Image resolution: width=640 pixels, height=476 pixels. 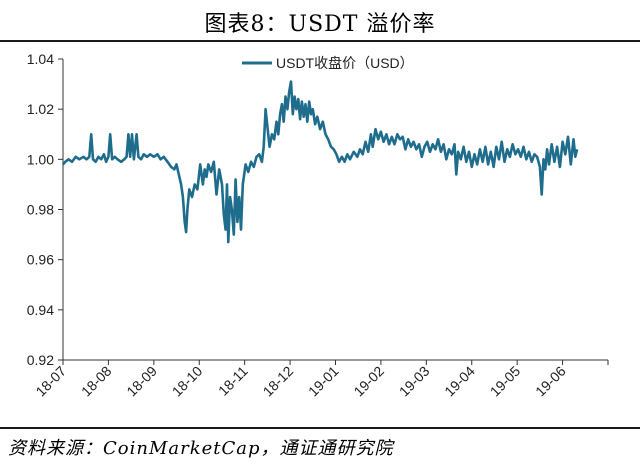 What do you see at coordinates (40, 159) in the screenshot?
I see `y-tick-label: 1.00` at bounding box center [40, 159].